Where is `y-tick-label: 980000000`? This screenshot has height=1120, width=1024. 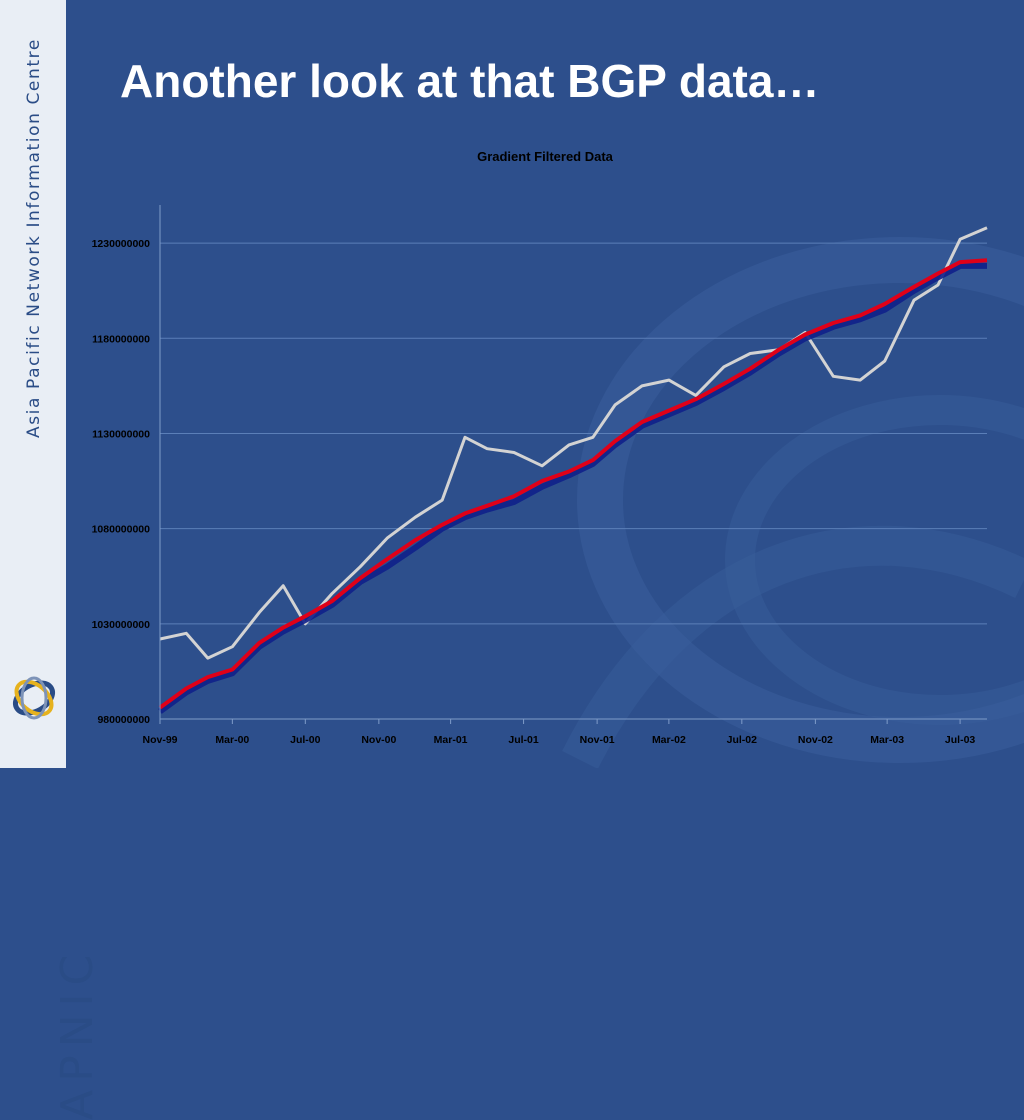
y-tick-label: 980000000 is located at coordinates (123, 720).